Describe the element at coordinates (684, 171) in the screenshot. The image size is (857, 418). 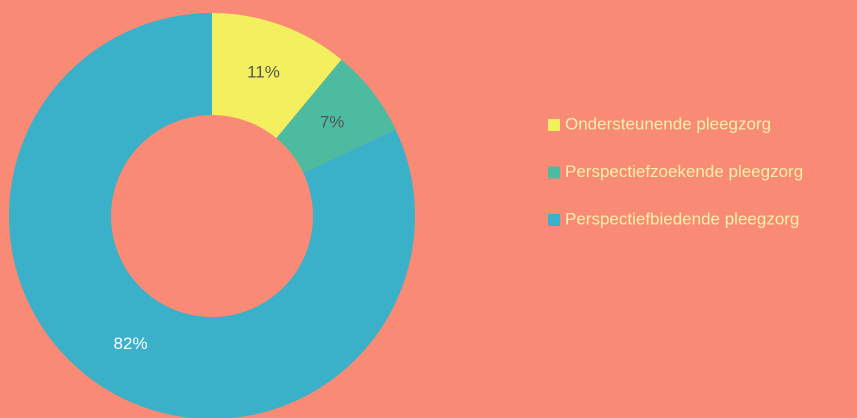
I see `legend-label: Perspectiefzoekende pleegzorg` at that location.